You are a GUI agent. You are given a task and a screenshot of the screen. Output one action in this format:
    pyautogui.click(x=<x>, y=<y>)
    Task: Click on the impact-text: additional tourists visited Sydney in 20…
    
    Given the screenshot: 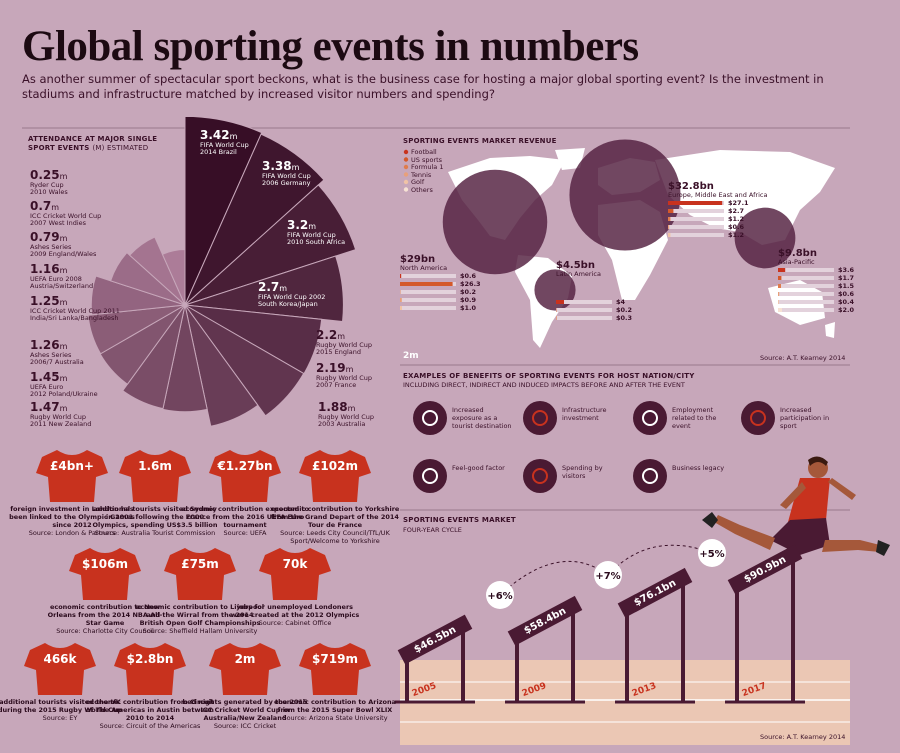 What is the action you would take?
    pyautogui.click(x=155, y=521)
    